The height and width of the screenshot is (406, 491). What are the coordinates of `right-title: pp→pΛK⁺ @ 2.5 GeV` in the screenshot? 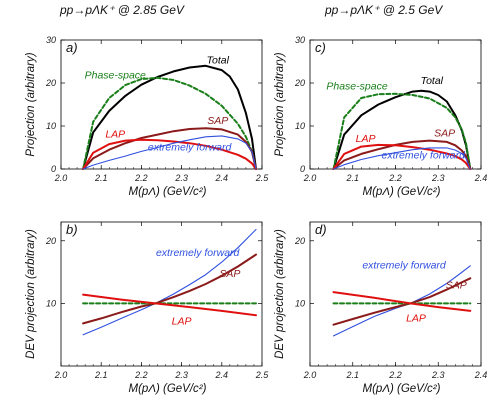 It's located at (383, 10).